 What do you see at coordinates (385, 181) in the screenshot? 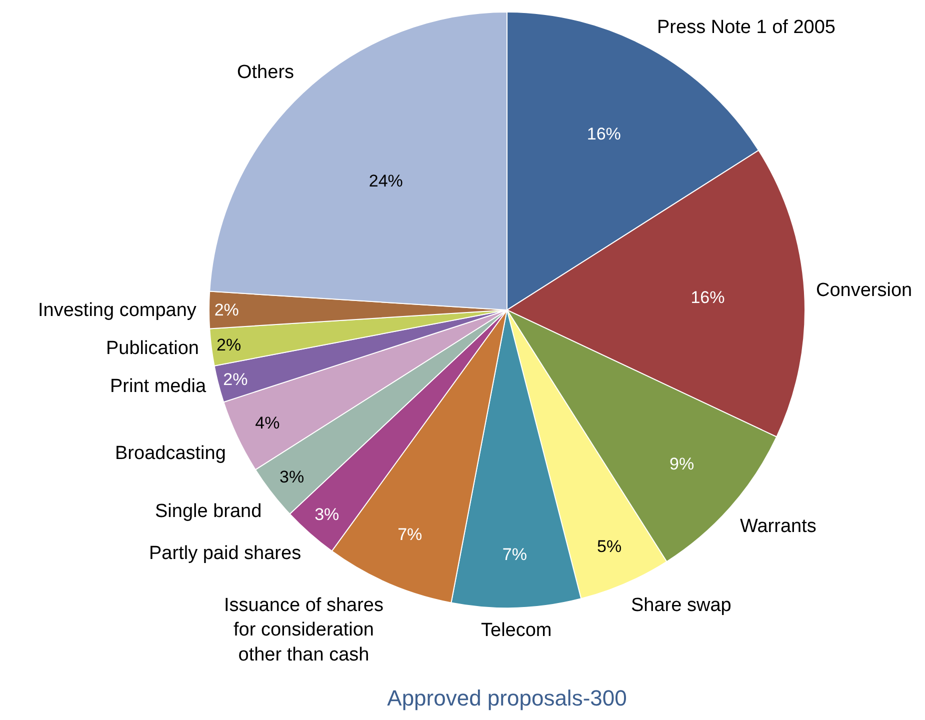
I see `data-label: 24%` at bounding box center [385, 181].